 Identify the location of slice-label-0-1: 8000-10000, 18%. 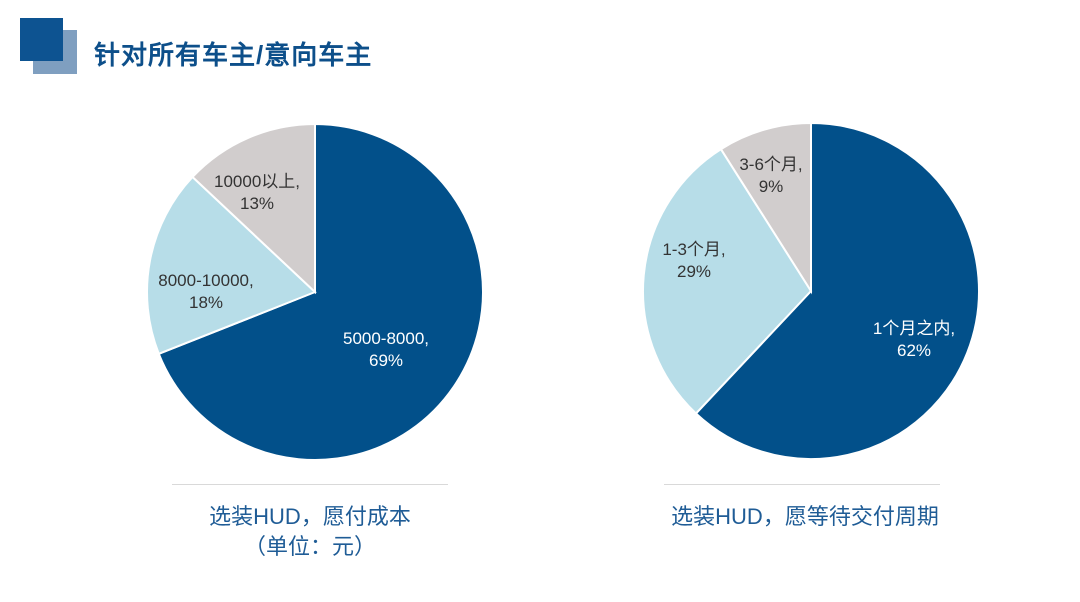
(205, 291).